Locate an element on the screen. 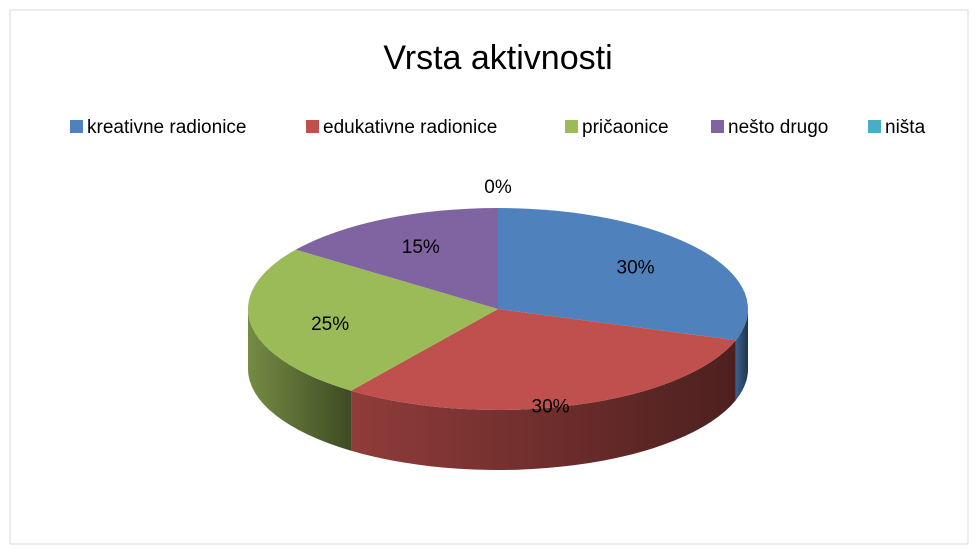 Image resolution: width=979 pixels, height=553 pixels. legend-label: ništa is located at coordinates (905, 127).